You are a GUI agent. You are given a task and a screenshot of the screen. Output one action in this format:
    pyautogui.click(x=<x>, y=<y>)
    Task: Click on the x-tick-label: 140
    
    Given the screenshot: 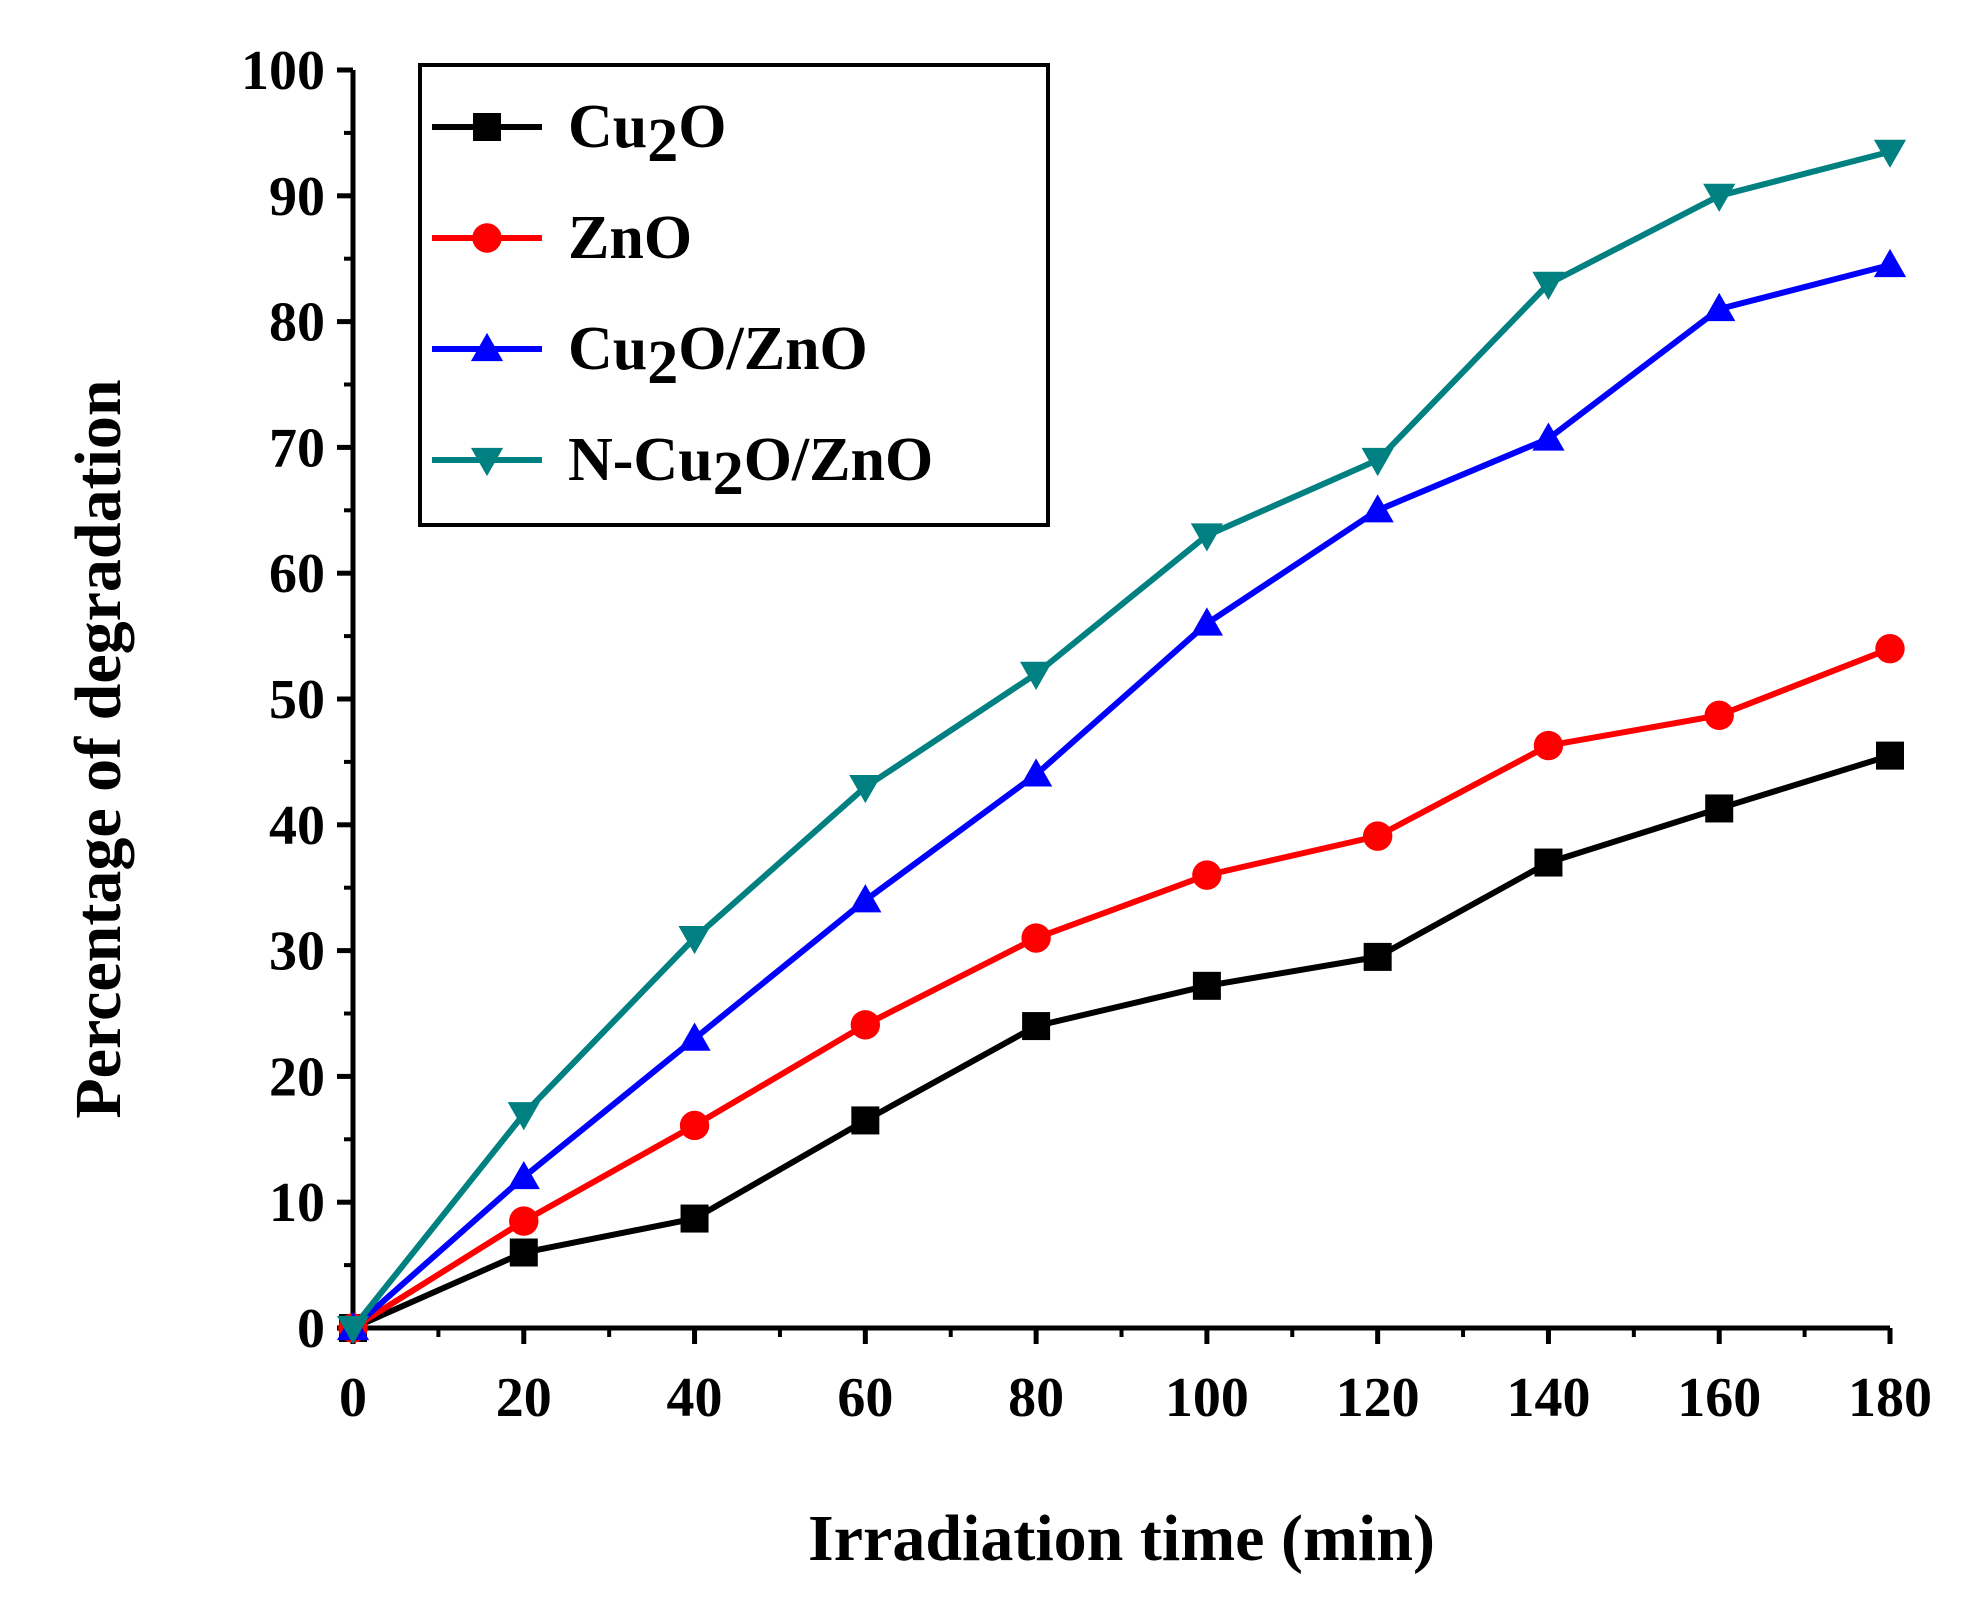 What is the action you would take?
    pyautogui.click(x=1548, y=1398)
    